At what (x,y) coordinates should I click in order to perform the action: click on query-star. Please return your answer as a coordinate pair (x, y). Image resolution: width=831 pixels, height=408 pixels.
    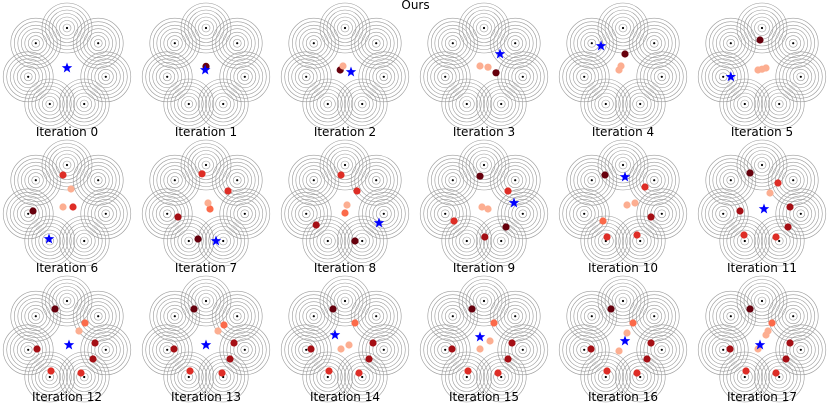
    Looking at the image, I should click on (67, 67).